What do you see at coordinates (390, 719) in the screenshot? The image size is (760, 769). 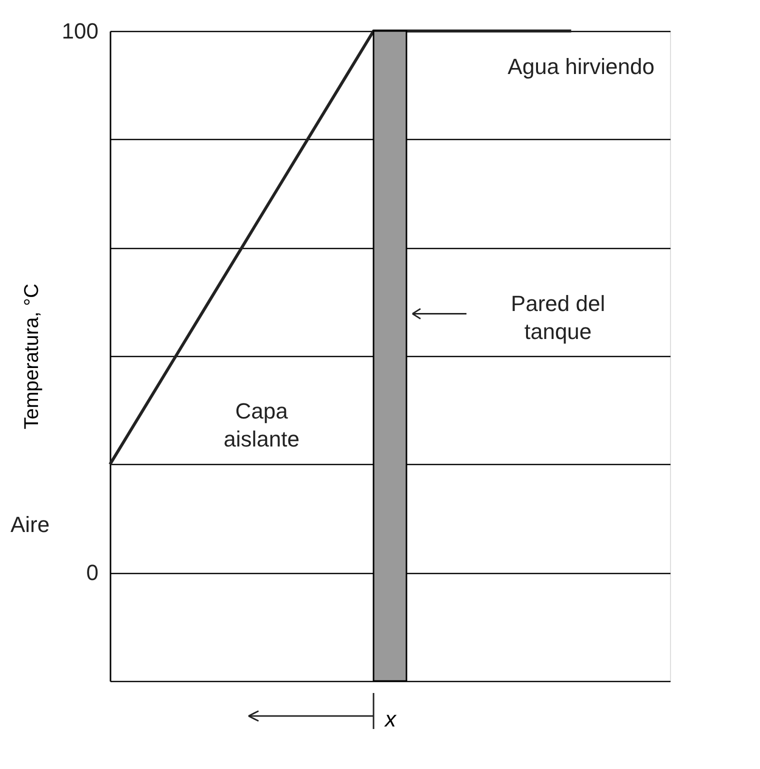 I see `x-axis-title: x` at bounding box center [390, 719].